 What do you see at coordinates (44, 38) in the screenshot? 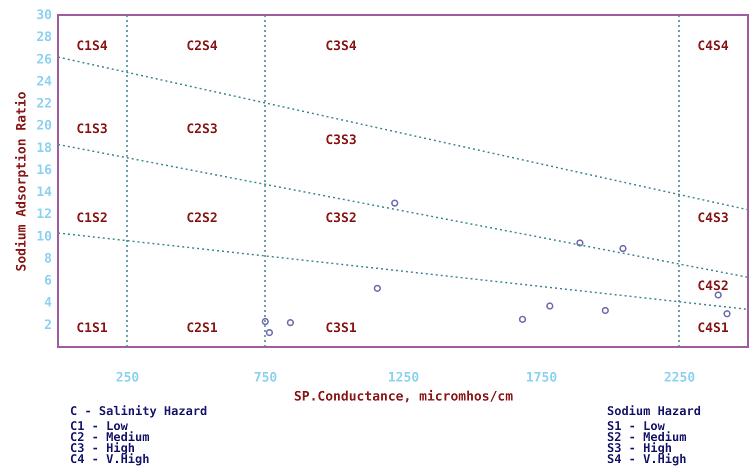
I see `y-tick-label: 28` at bounding box center [44, 38].